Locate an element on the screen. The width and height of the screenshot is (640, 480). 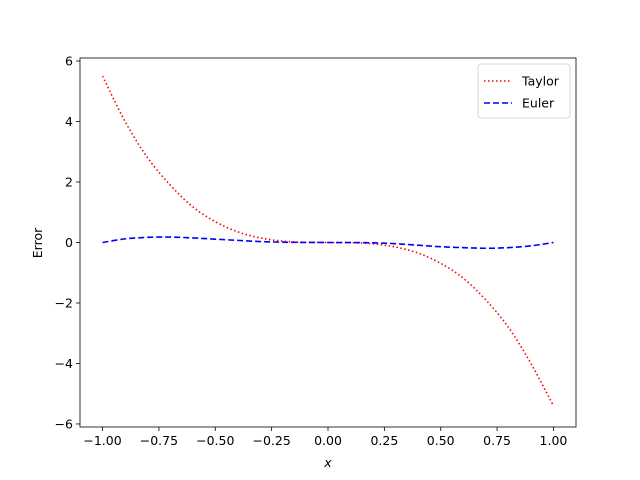
legend-box is located at coordinates (524, 91).